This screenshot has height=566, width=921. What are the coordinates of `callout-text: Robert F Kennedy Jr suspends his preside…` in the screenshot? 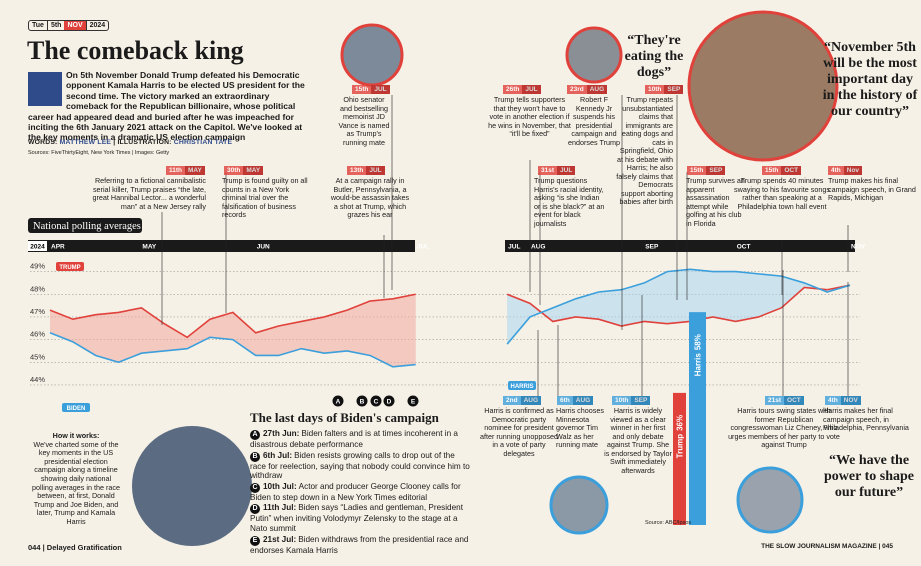 It's located at (594, 121).